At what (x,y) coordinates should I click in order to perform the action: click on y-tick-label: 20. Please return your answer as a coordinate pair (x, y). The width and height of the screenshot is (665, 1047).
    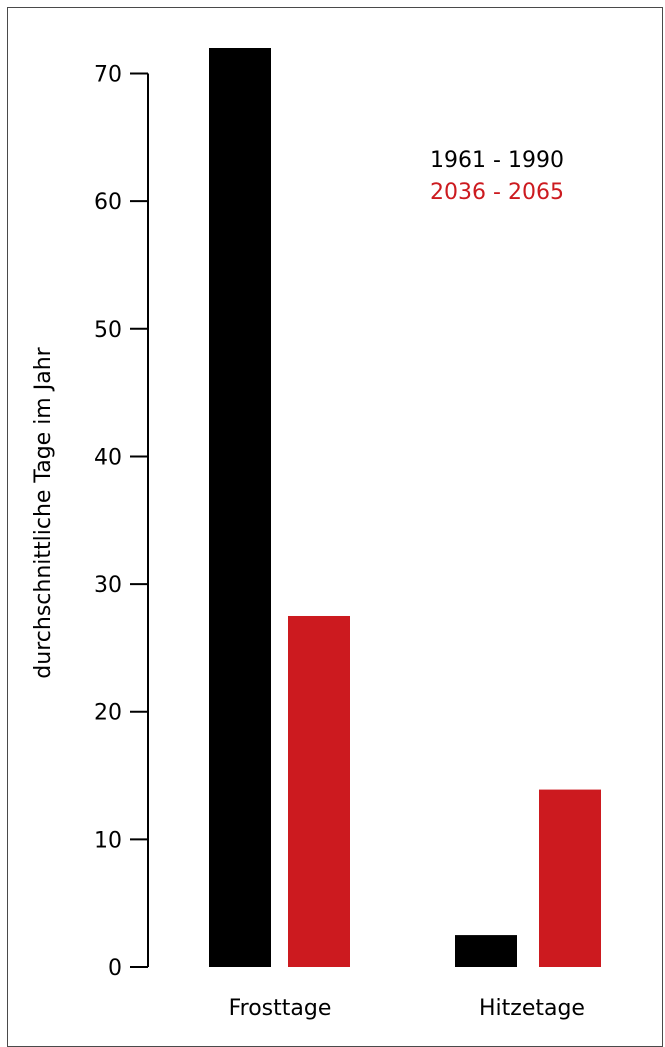
    Looking at the image, I should click on (108, 713).